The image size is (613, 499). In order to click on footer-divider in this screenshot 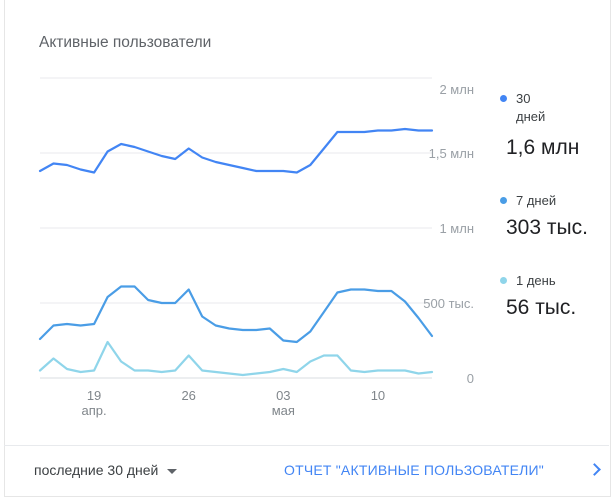, I will do `click(306, 445)`.